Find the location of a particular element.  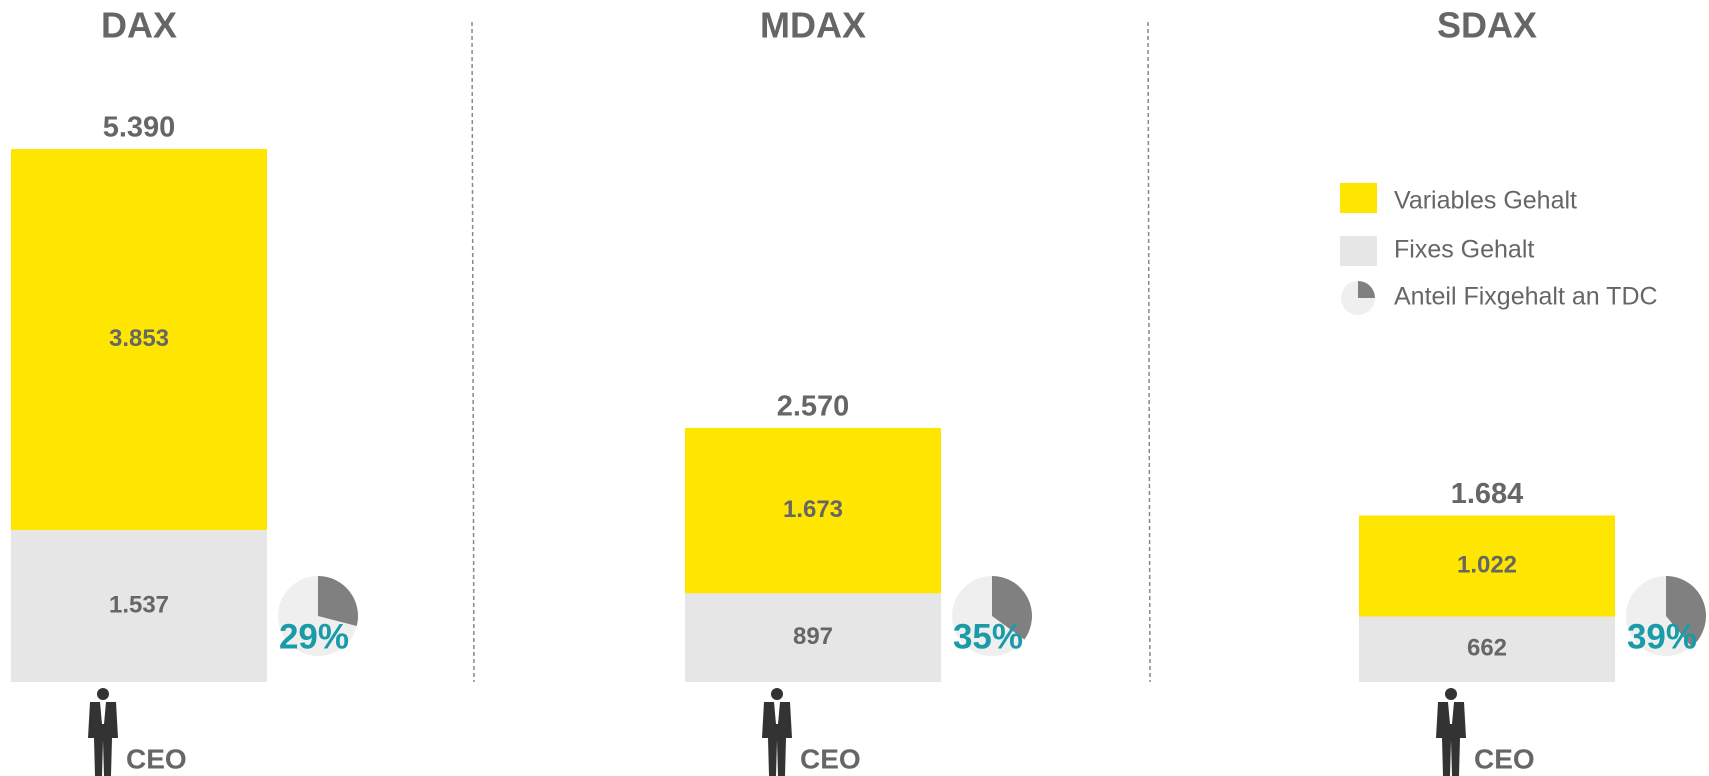

share-label: 29% is located at coordinates (314, 636).